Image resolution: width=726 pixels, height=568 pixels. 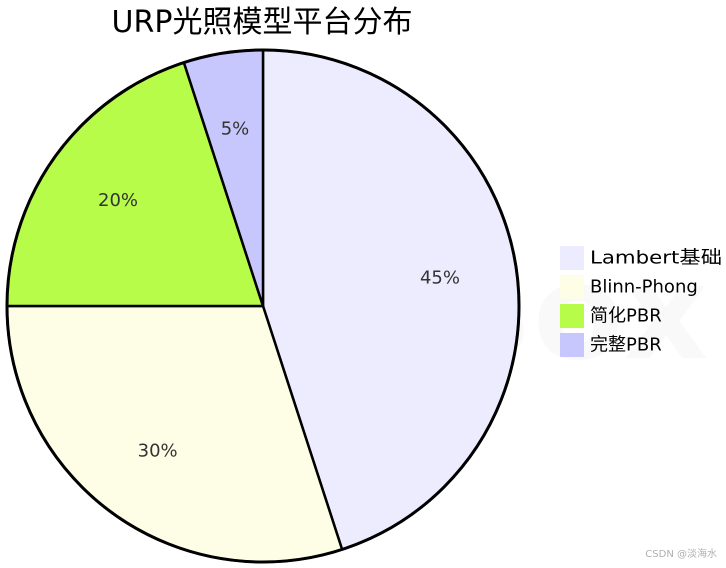 What do you see at coordinates (681, 553) in the screenshot?
I see `credit-text: CSDN @淡海水` at bounding box center [681, 553].